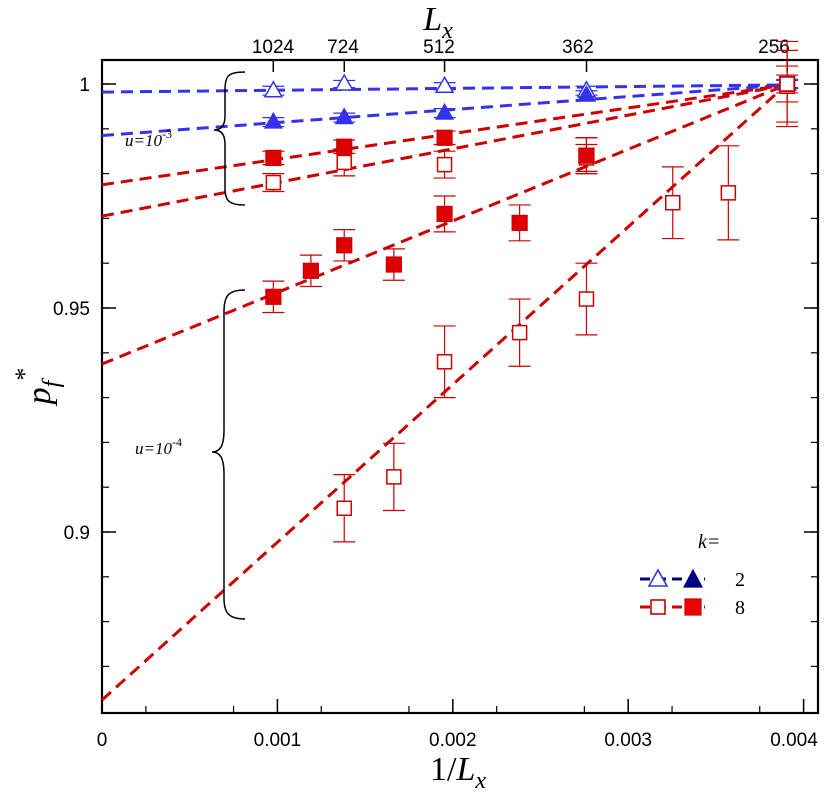 The image size is (830, 793). I want to click on legend-title: k=, so click(709, 542).